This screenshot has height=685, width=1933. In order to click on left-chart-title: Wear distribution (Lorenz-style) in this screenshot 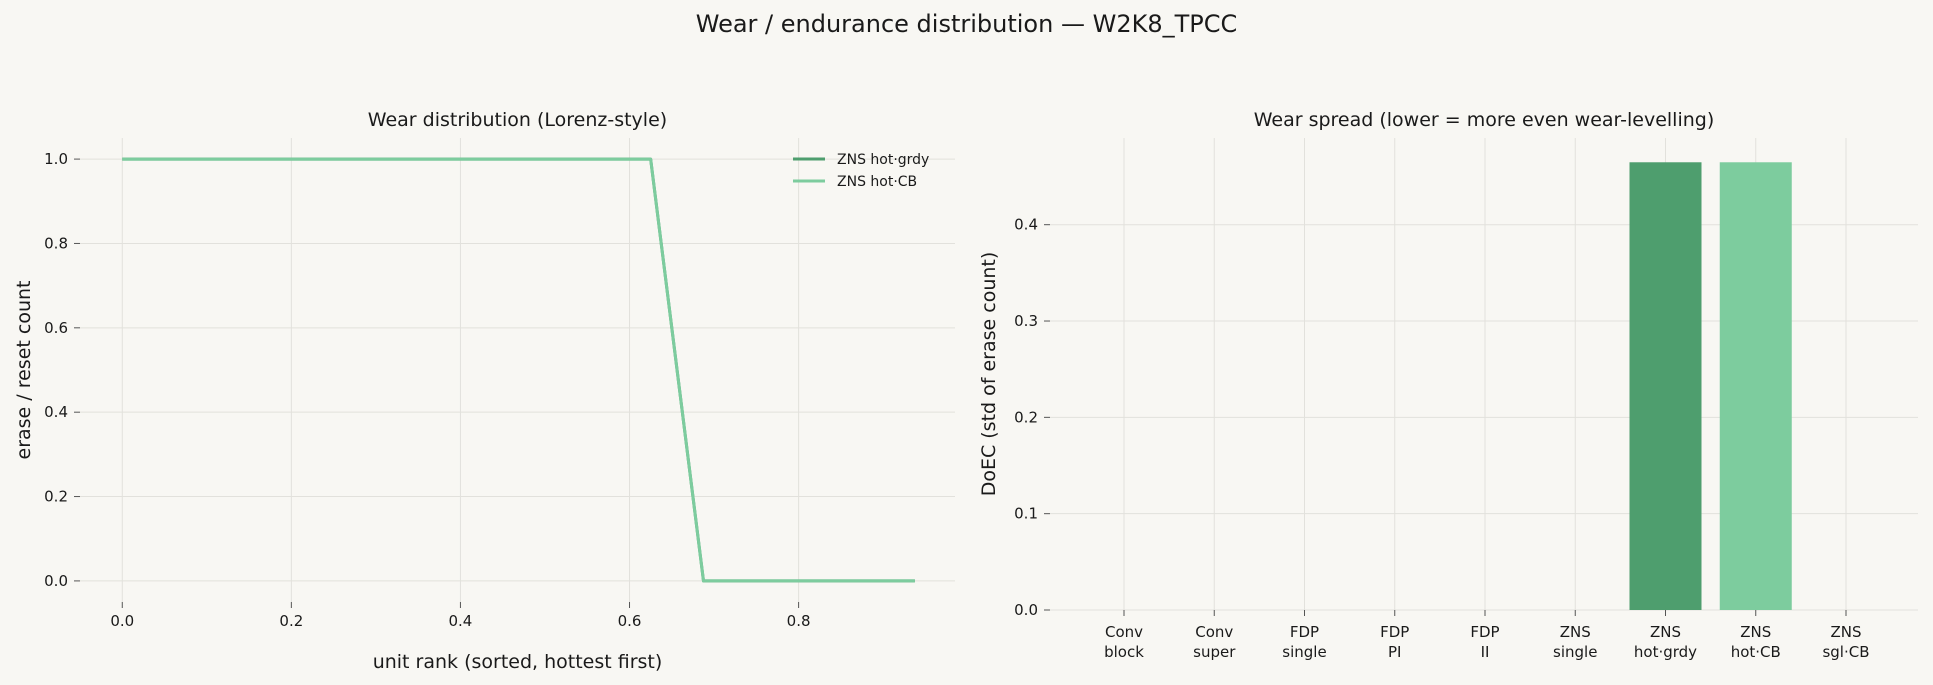, I will do `click(517, 120)`.